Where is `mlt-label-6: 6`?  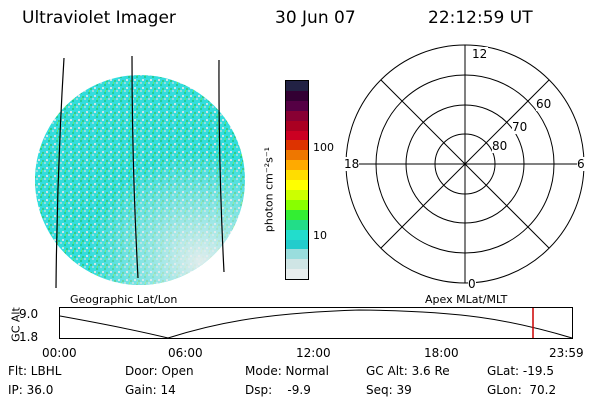
mlt-label-6: 6 is located at coordinates (581, 164).